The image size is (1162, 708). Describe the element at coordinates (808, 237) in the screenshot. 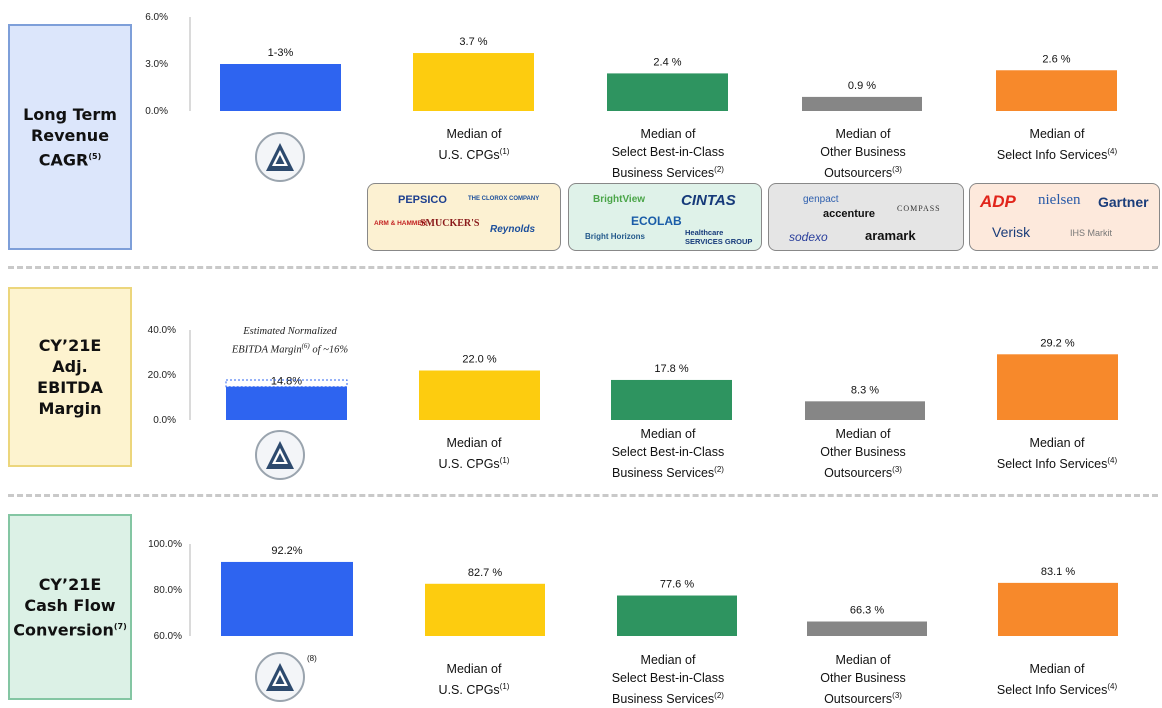

I see `sodexo-logo: sodexo` at that location.